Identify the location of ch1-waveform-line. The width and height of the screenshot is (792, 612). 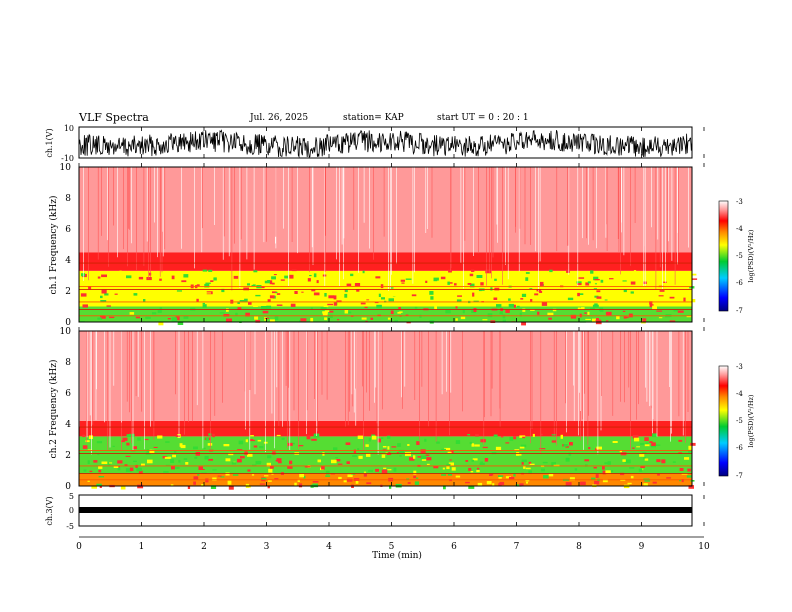
(385, 144).